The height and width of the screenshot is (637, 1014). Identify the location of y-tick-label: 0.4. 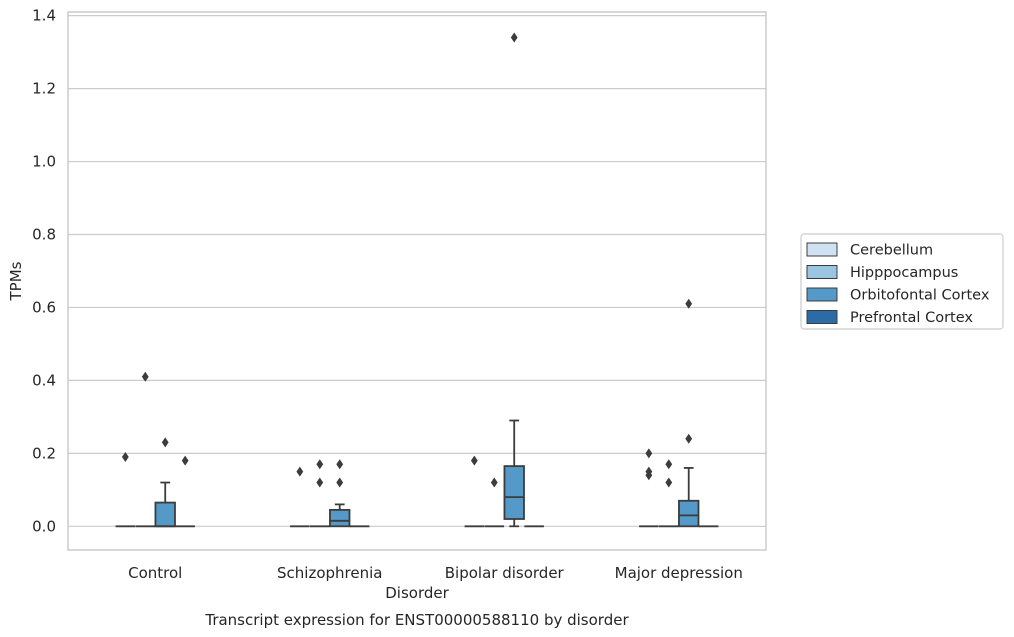
(44, 380).